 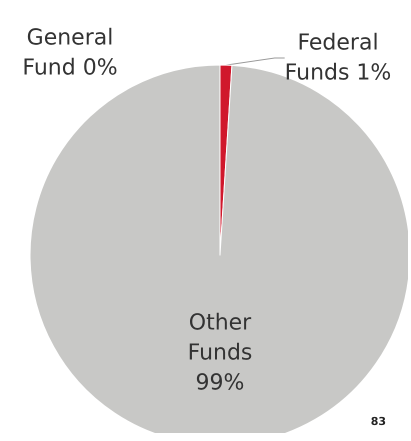 I want to click on text: 83, so click(x=378, y=421).